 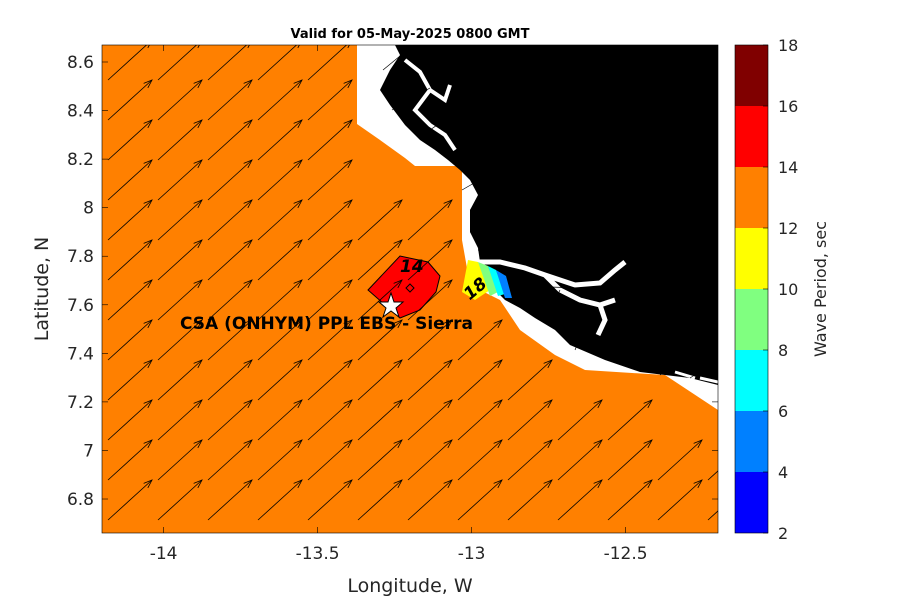 I want to click on peak-diamond, so click(x=410, y=288).